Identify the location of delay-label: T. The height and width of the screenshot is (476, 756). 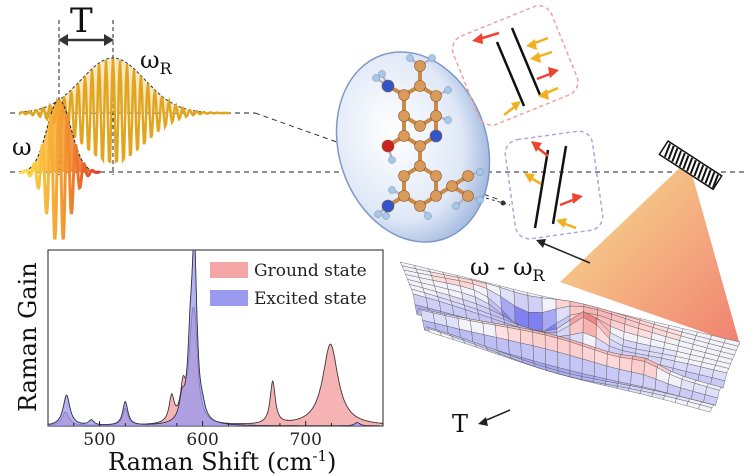
(81, 21).